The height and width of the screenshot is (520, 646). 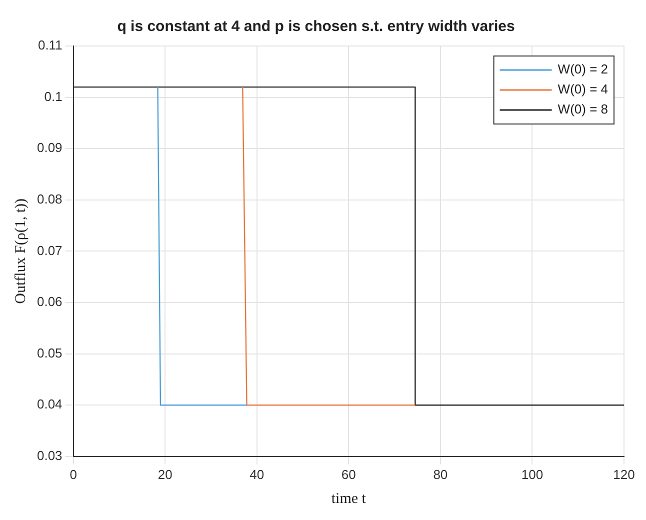 I want to click on y-tick-label: 0.03, so click(x=49, y=455).